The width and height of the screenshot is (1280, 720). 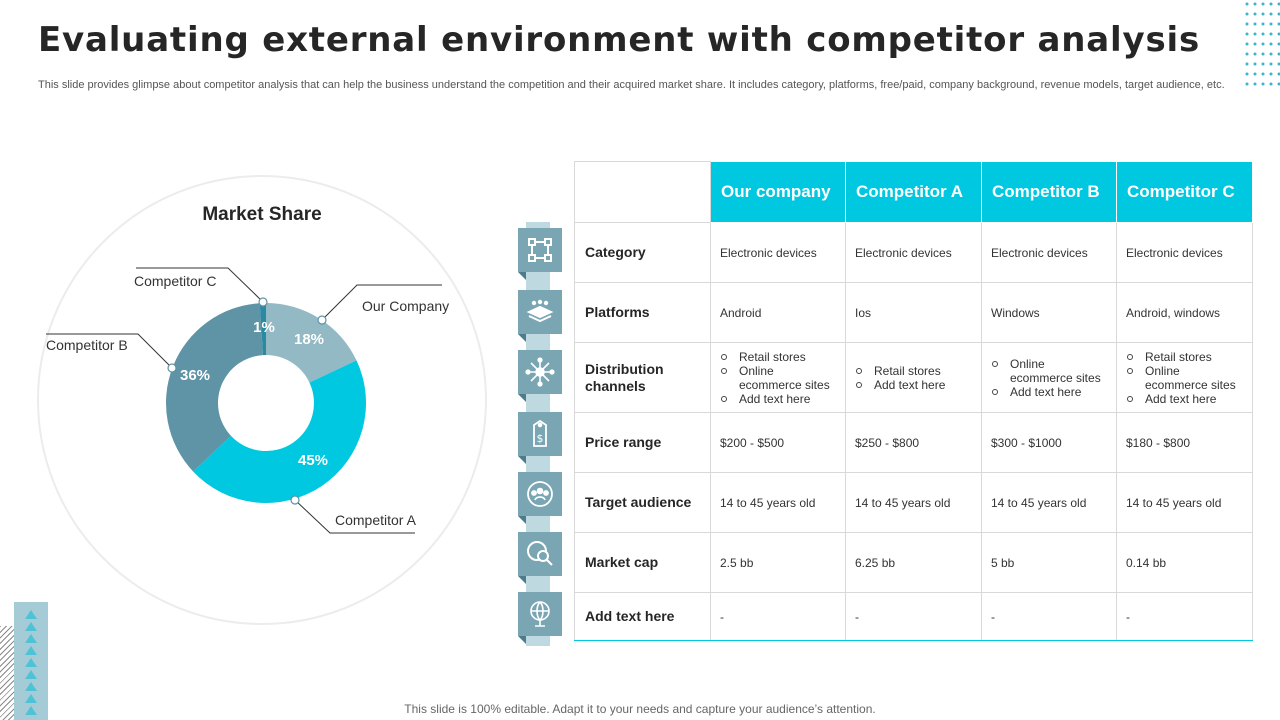 I want to click on dot-pattern-decoration, so click(x=1262, y=44).